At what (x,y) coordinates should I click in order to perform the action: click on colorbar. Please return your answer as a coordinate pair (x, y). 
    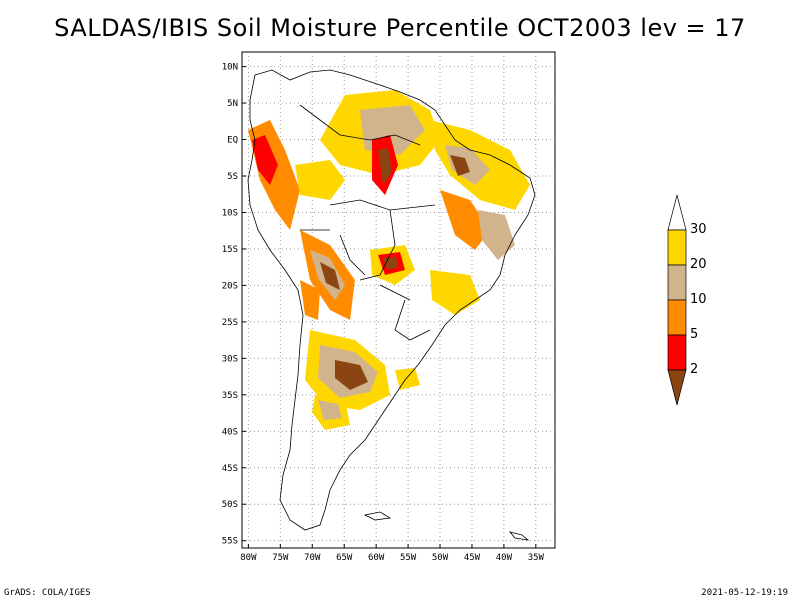
    Looking at the image, I should click on (677, 300).